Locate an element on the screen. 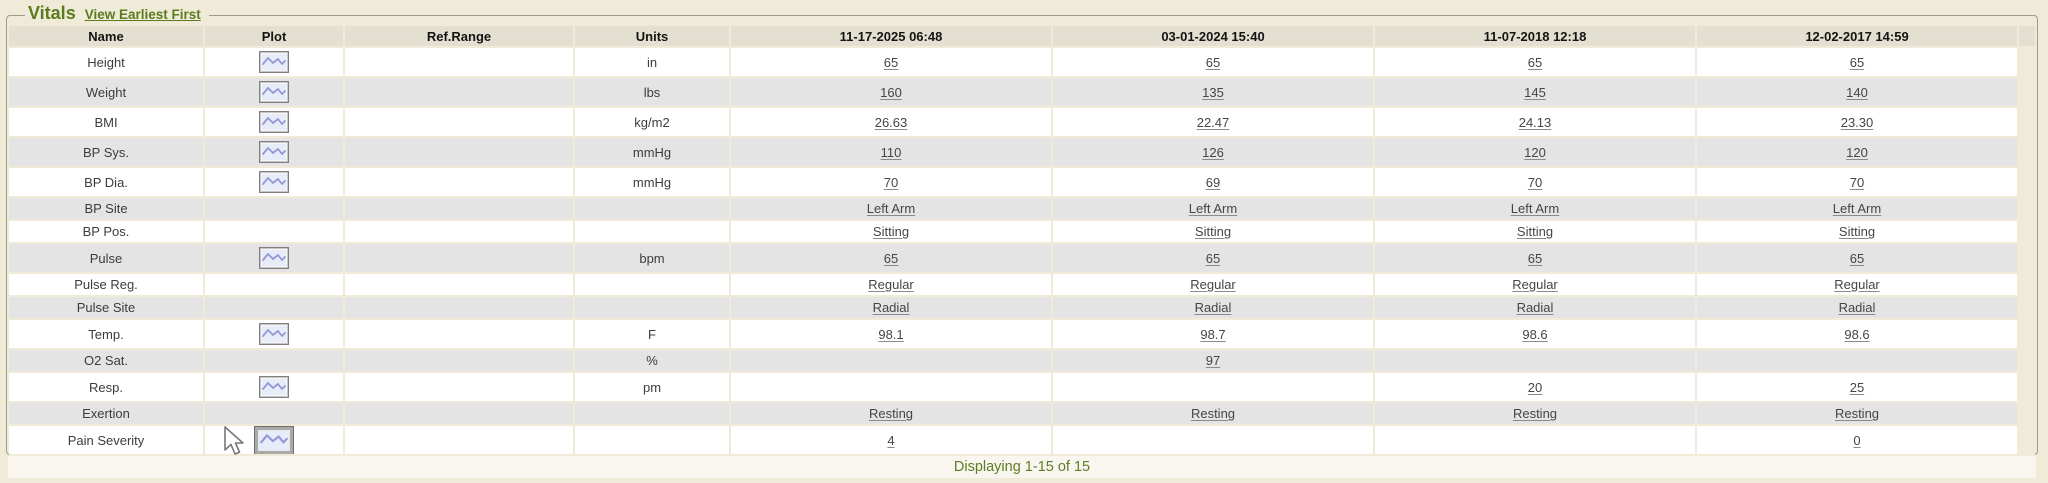 This screenshot has width=2048, height=483. column-header-ref-range: Ref.Range is located at coordinates (460, 36).